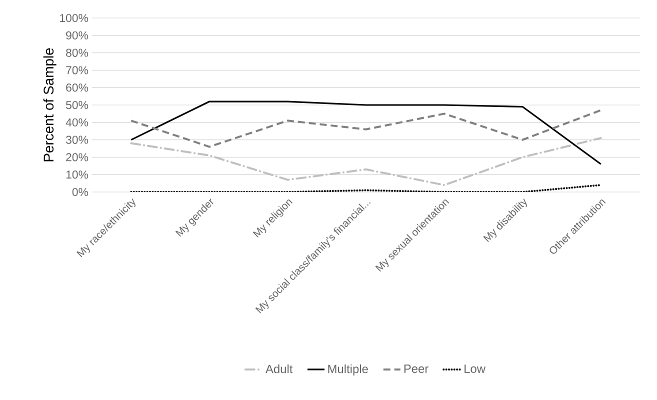 Image resolution: width=657 pixels, height=400 pixels. Describe the element at coordinates (77, 88) in the screenshot. I see `y-tick-label: 60%` at that location.